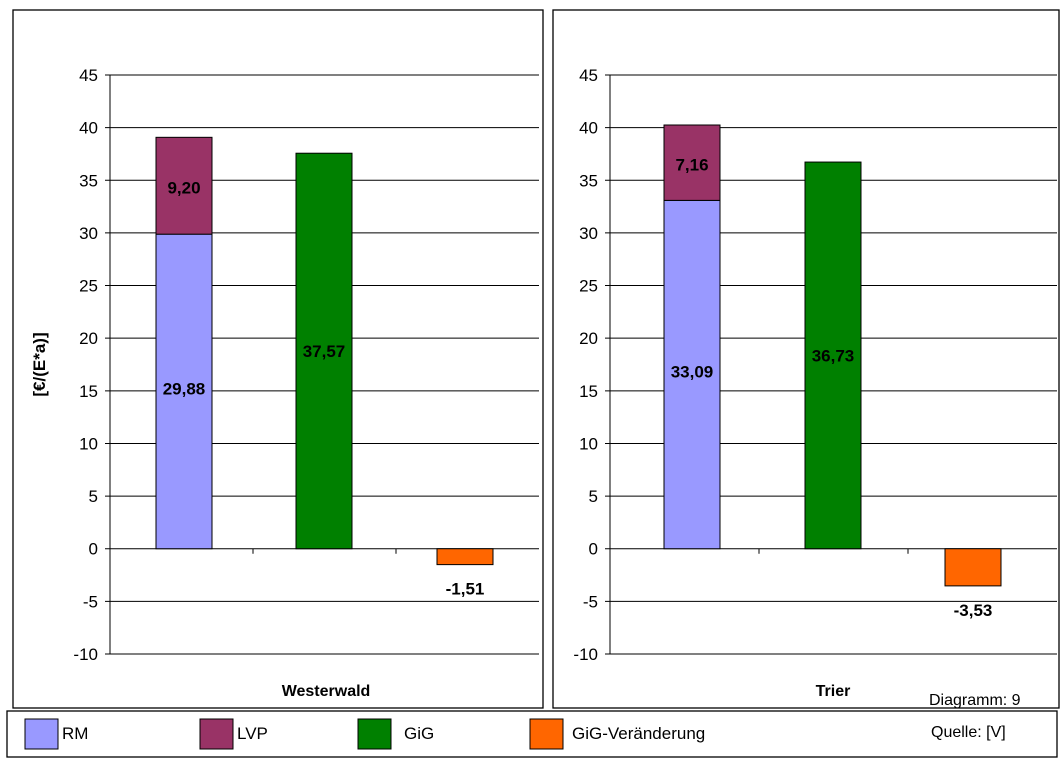 The width and height of the screenshot is (1060, 760). What do you see at coordinates (975, 700) in the screenshot?
I see `diagram-number: Diagramm: 9` at bounding box center [975, 700].